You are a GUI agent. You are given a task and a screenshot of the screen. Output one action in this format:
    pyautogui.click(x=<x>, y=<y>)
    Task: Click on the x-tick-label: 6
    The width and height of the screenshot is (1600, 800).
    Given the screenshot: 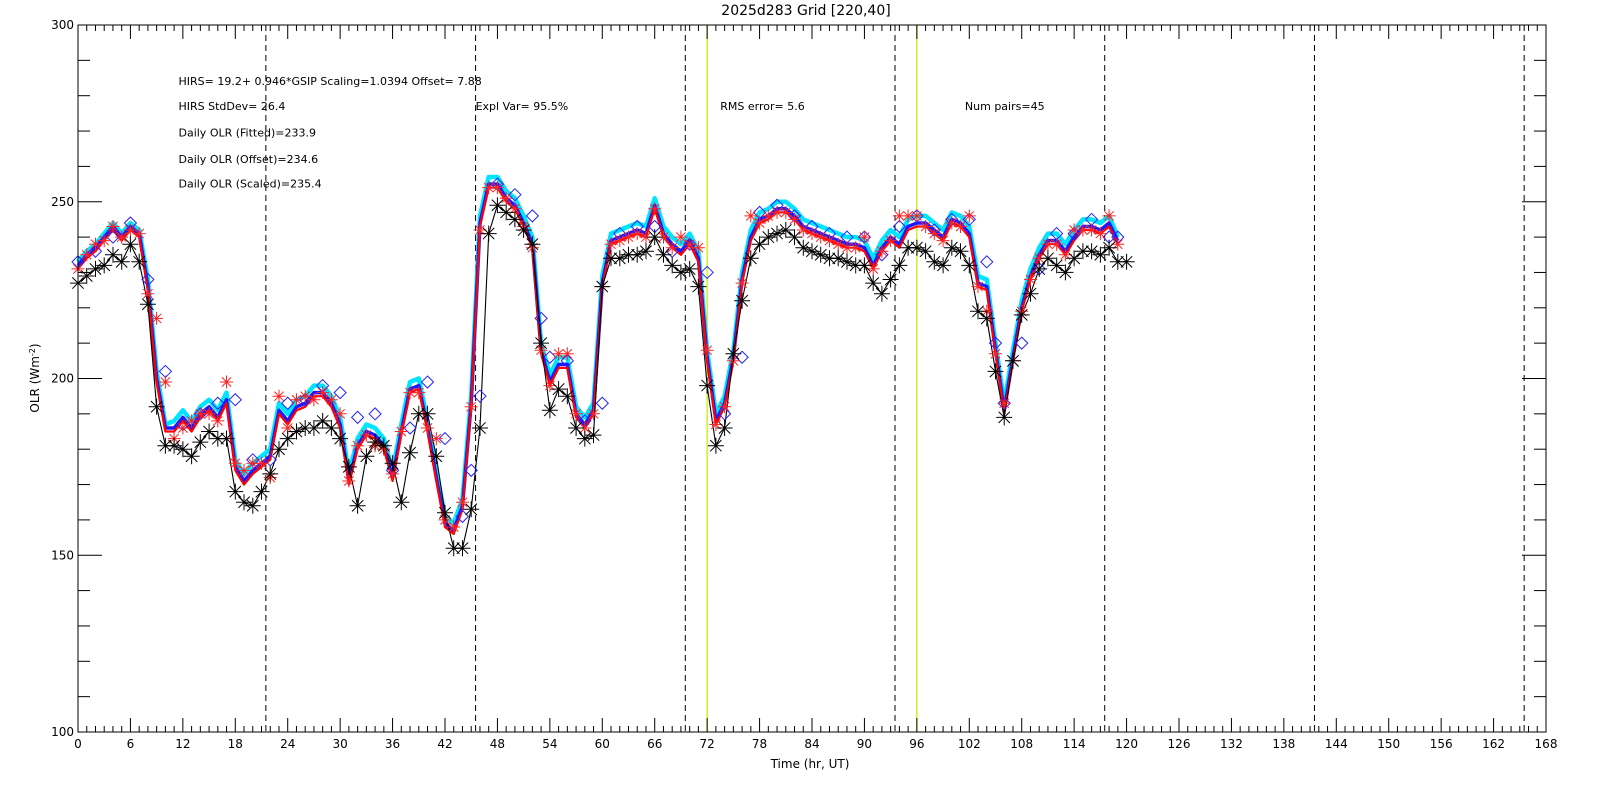 What is the action you would take?
    pyautogui.click(x=131, y=744)
    